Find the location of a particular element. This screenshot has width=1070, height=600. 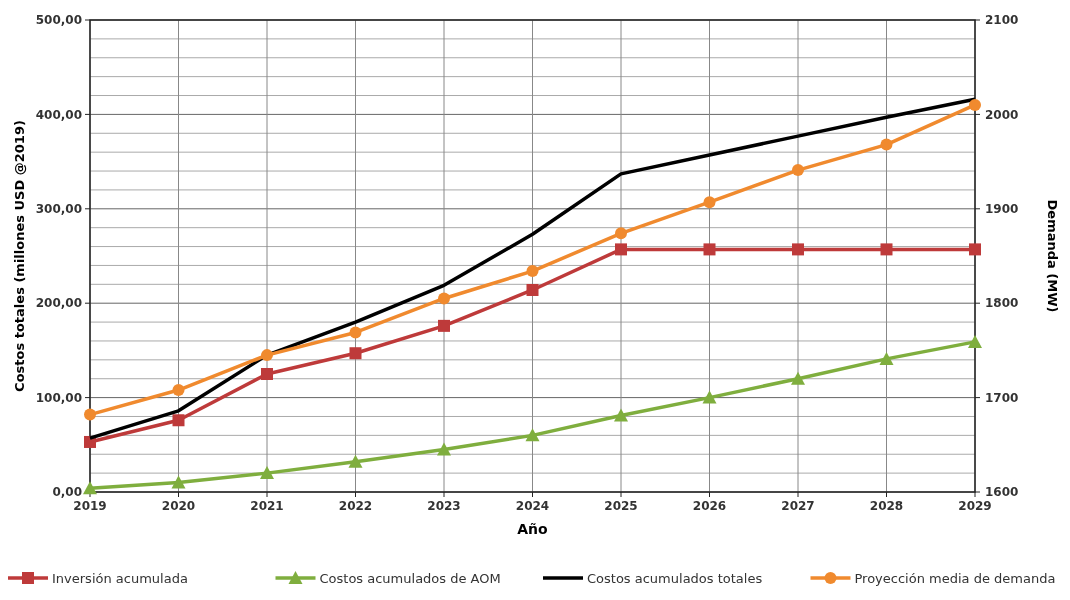

y-axis-title: Costos totales (millones USD @2019) is located at coordinates (19, 256).